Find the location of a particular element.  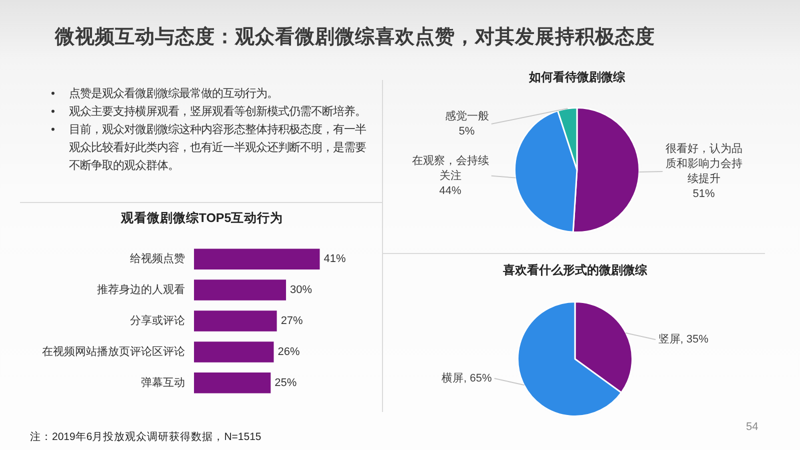

text: • 目前，观众对微剧微综这种内容形态整体持积极态度，有一半观众比较看好此类内容，也有近一半观众还判断不明，是需要不断争取的观众群体。 is located at coordinates (208, 148).